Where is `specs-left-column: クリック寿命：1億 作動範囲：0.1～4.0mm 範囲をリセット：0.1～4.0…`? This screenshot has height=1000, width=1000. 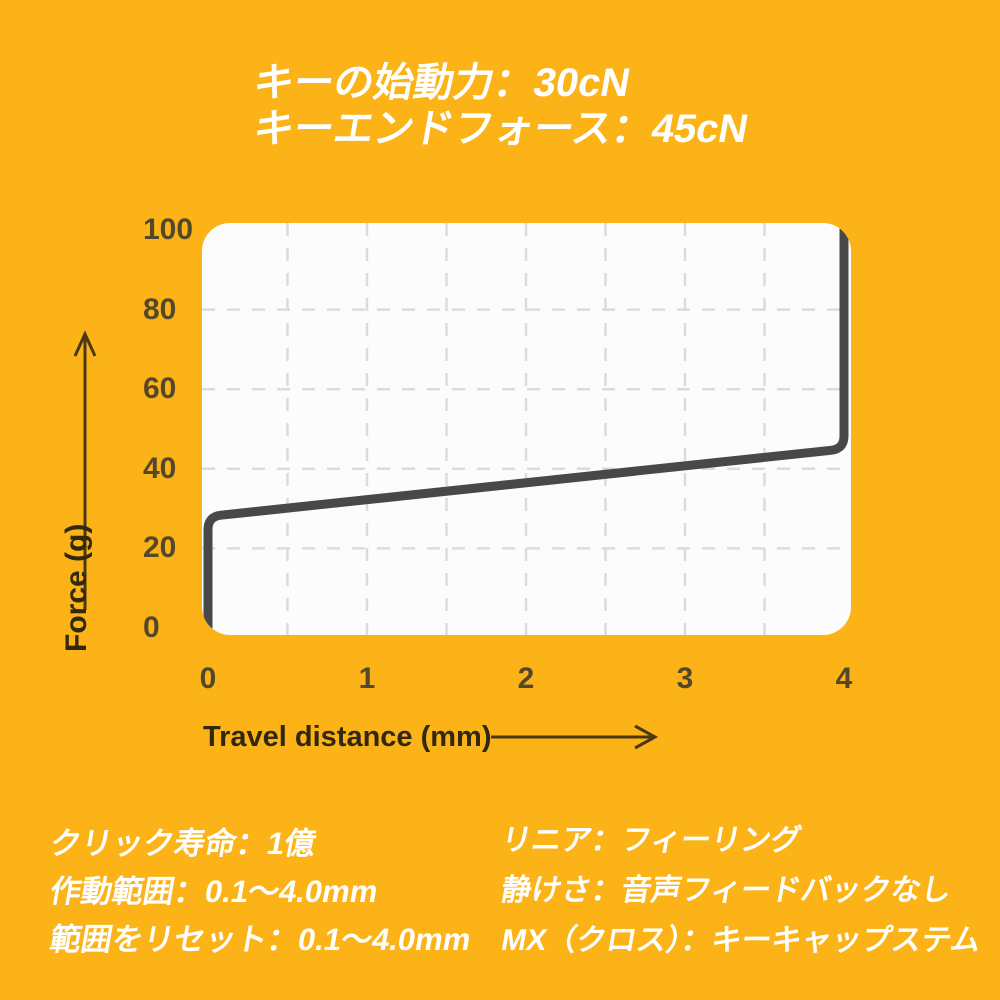
specs-left-column: クリック寿命：1億 作動範囲：0.1～4.0mm 範囲をリセット：0.1～4.0… is located at coordinates (259, 892).